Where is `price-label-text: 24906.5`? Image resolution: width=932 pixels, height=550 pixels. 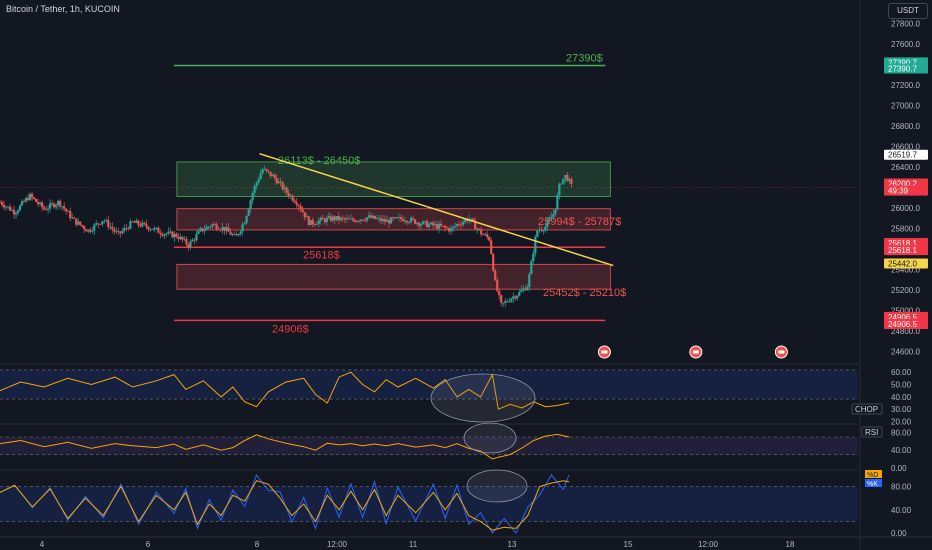
price-label-text: 24906.5 is located at coordinates (902, 317).